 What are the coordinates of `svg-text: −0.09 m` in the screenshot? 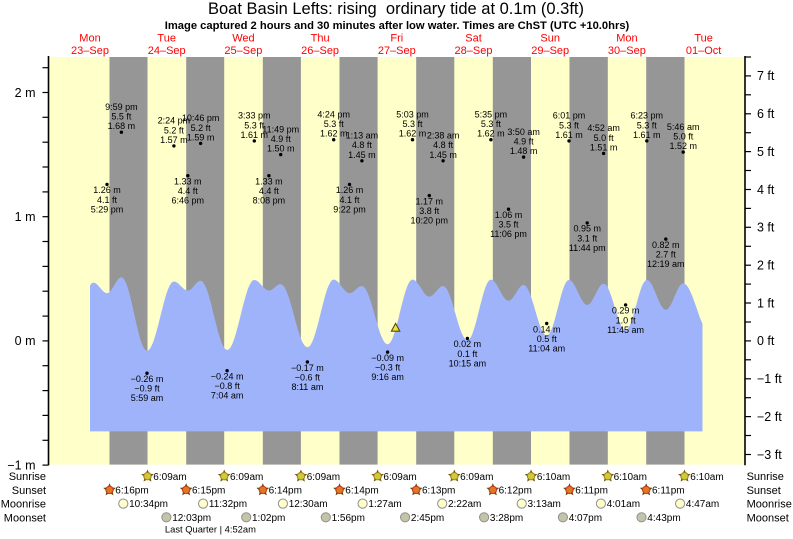 It's located at (387, 358).